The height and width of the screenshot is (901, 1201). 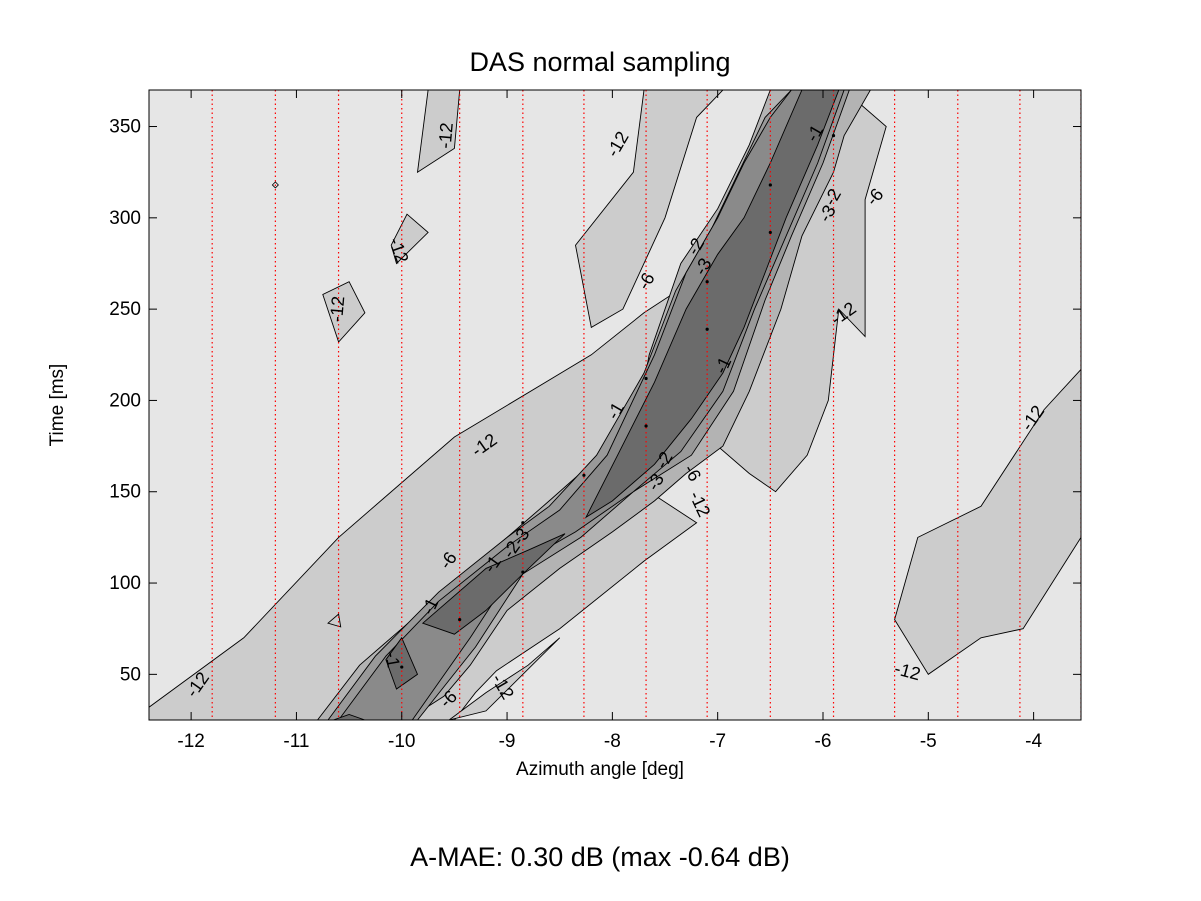 I want to click on y-tick-label-4: 250, so click(x=125, y=309).